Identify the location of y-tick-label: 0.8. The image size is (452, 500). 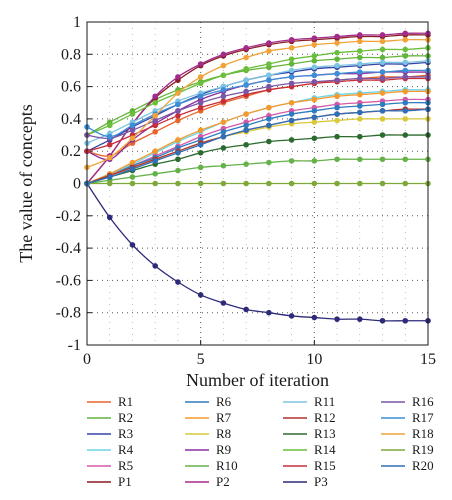
(71, 54).